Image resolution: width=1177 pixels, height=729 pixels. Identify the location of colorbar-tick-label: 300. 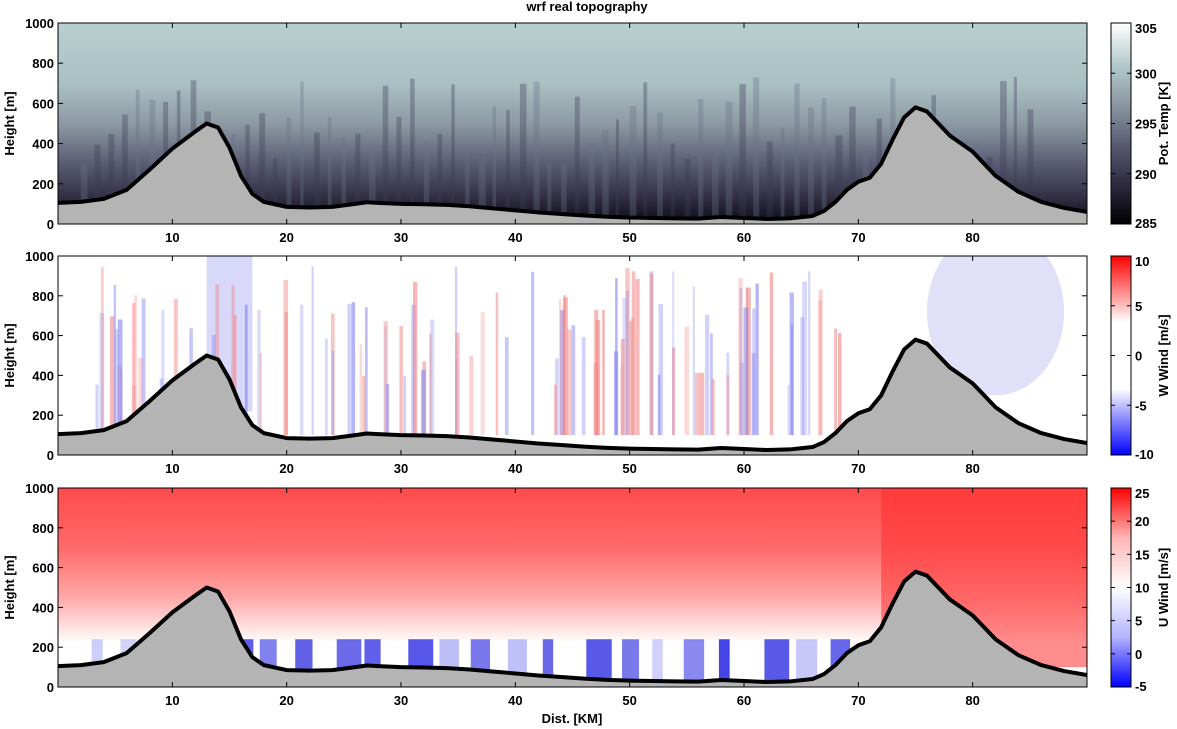
(1146, 73).